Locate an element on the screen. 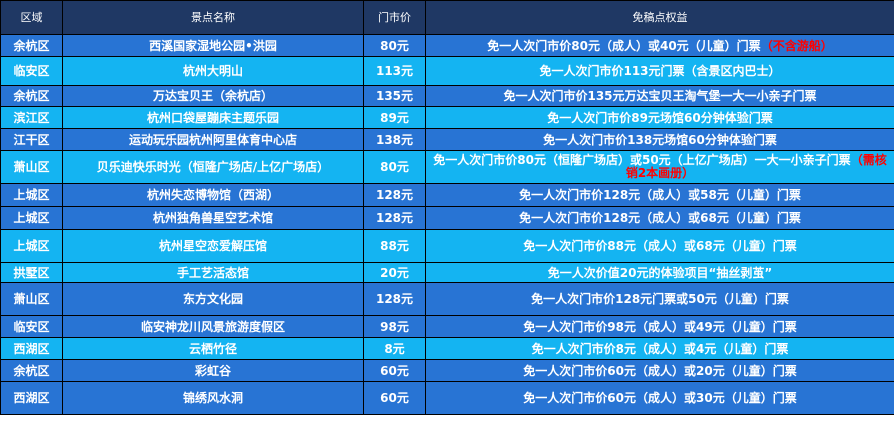 The image size is (894, 436). price-cell: 138元 is located at coordinates (394, 139).